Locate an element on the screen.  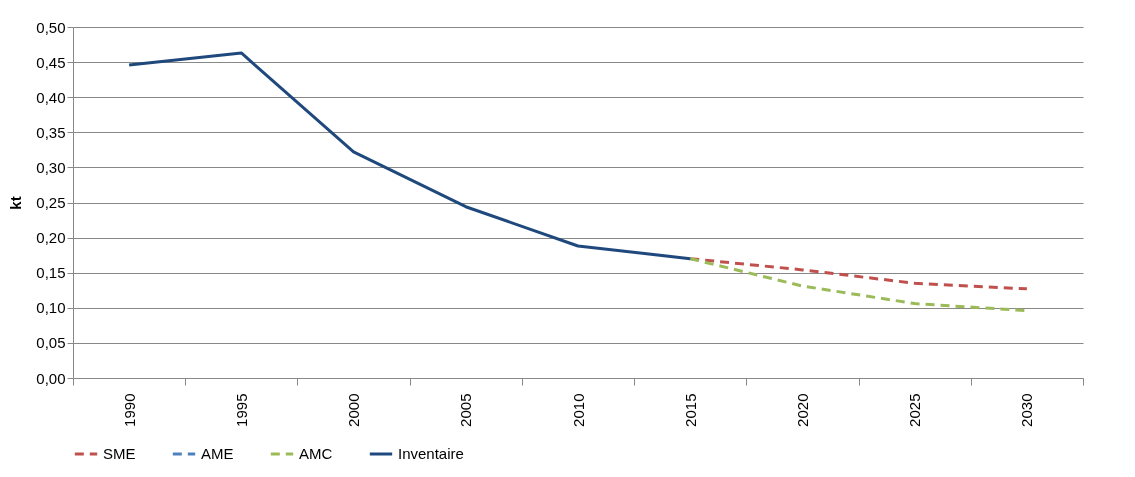
y-tick-label: 0,35 is located at coordinates (51, 132).